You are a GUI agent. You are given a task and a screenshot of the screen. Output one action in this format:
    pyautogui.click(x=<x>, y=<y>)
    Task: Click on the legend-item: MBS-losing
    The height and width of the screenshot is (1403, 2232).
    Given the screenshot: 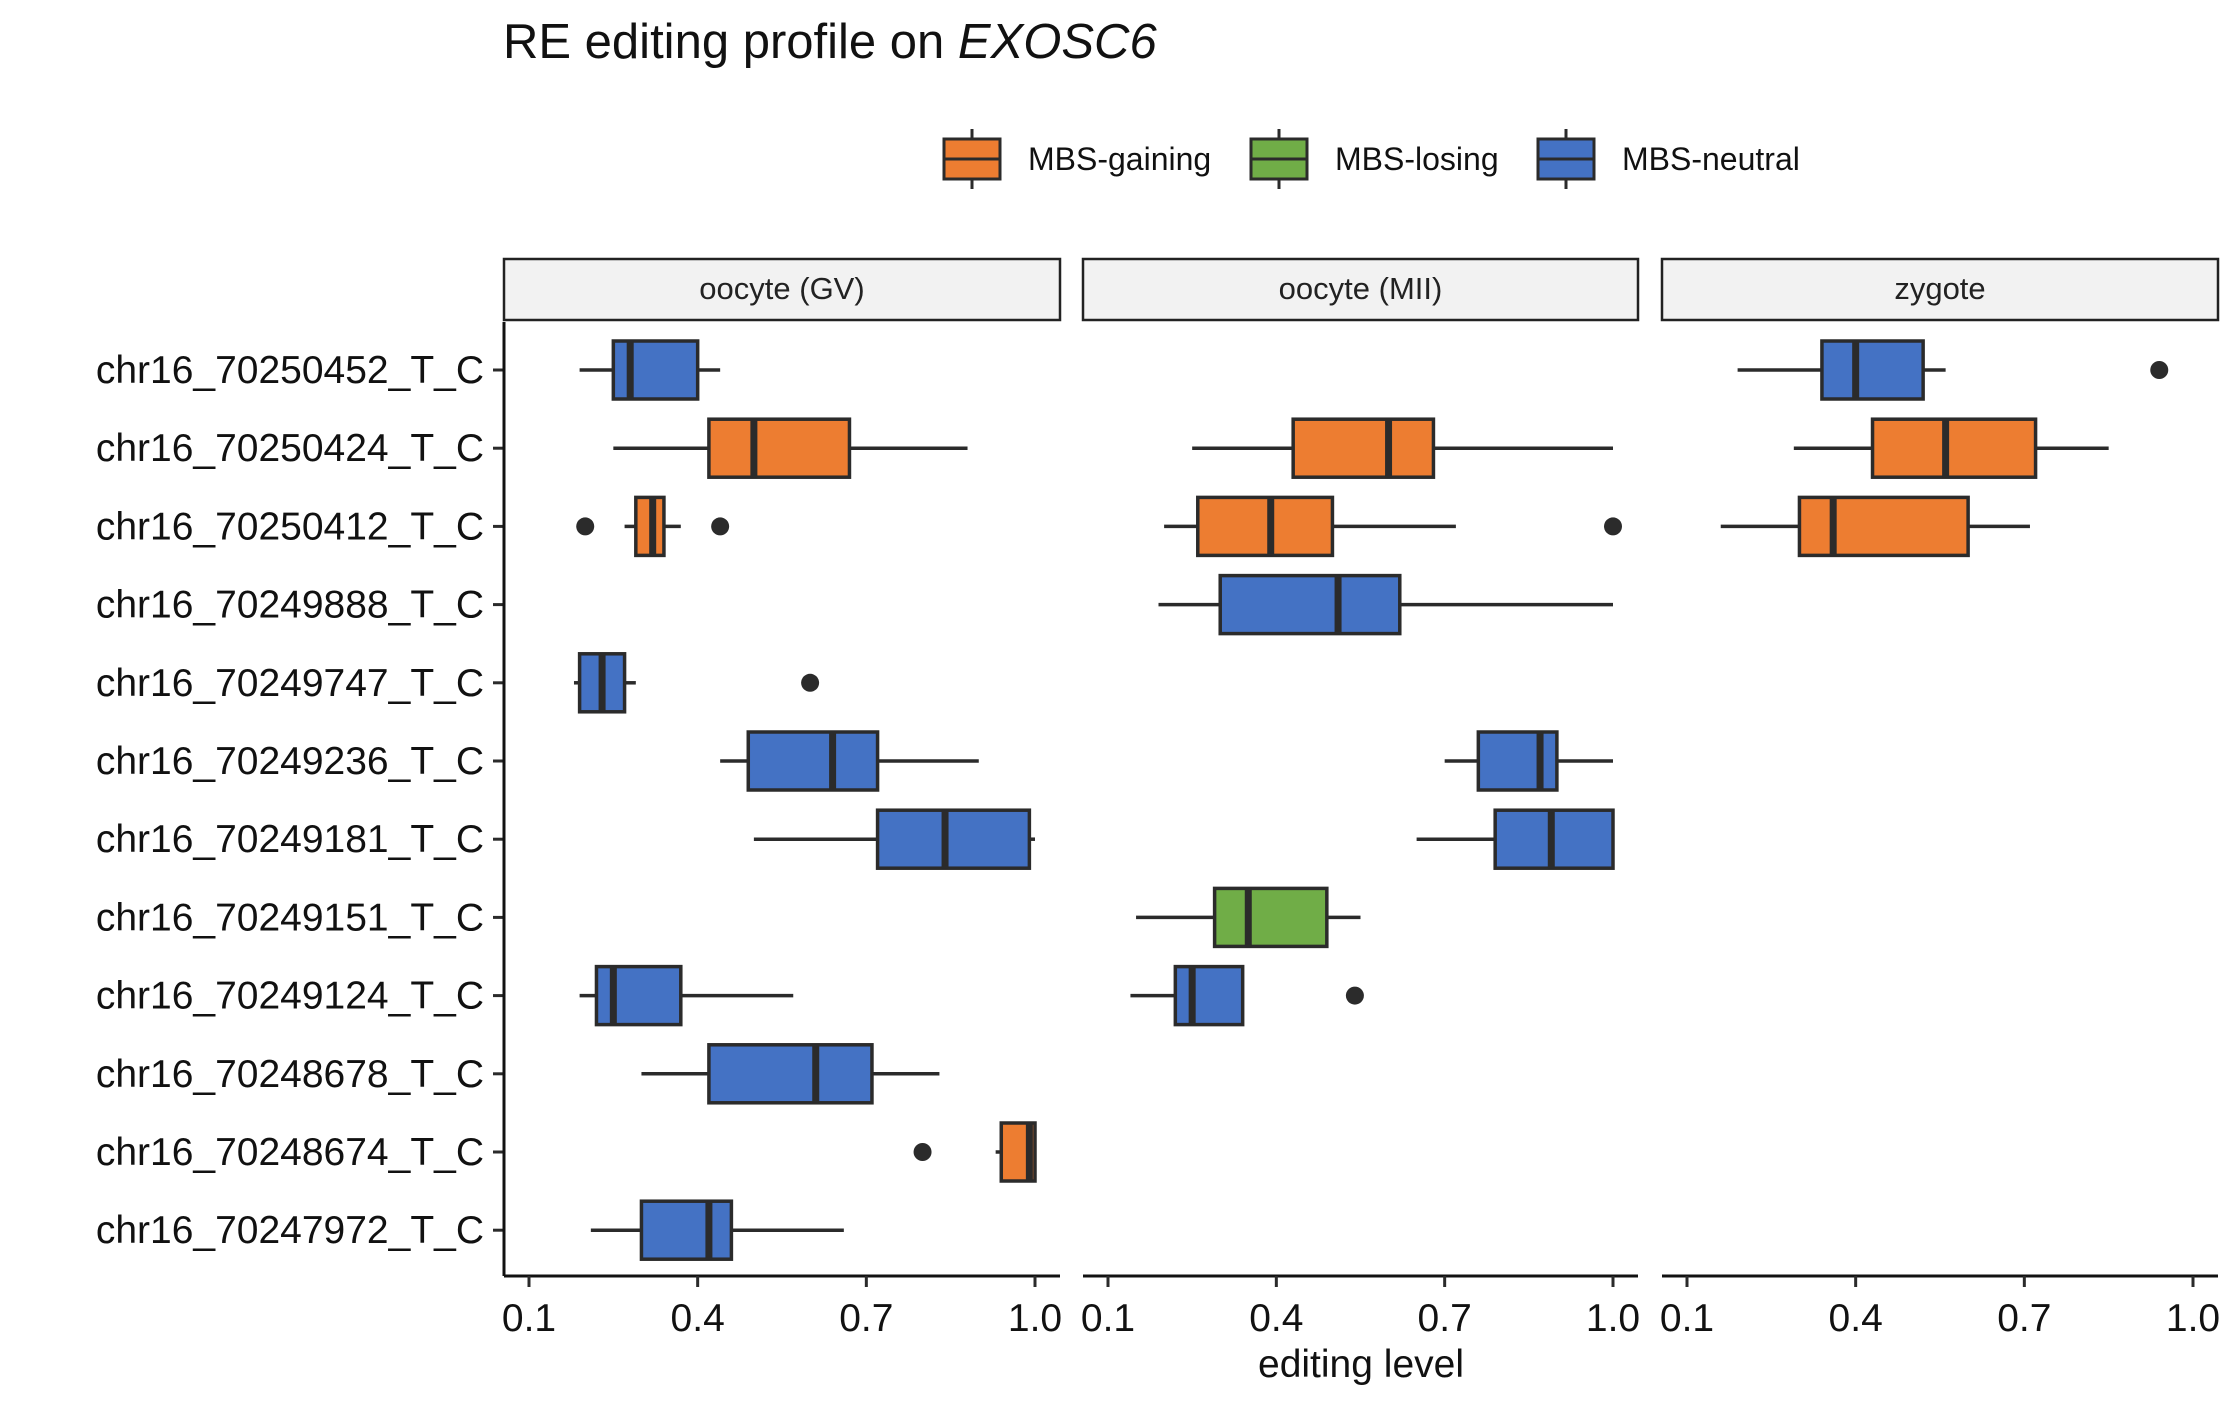 What is the action you would take?
    pyautogui.click(x=1374, y=159)
    